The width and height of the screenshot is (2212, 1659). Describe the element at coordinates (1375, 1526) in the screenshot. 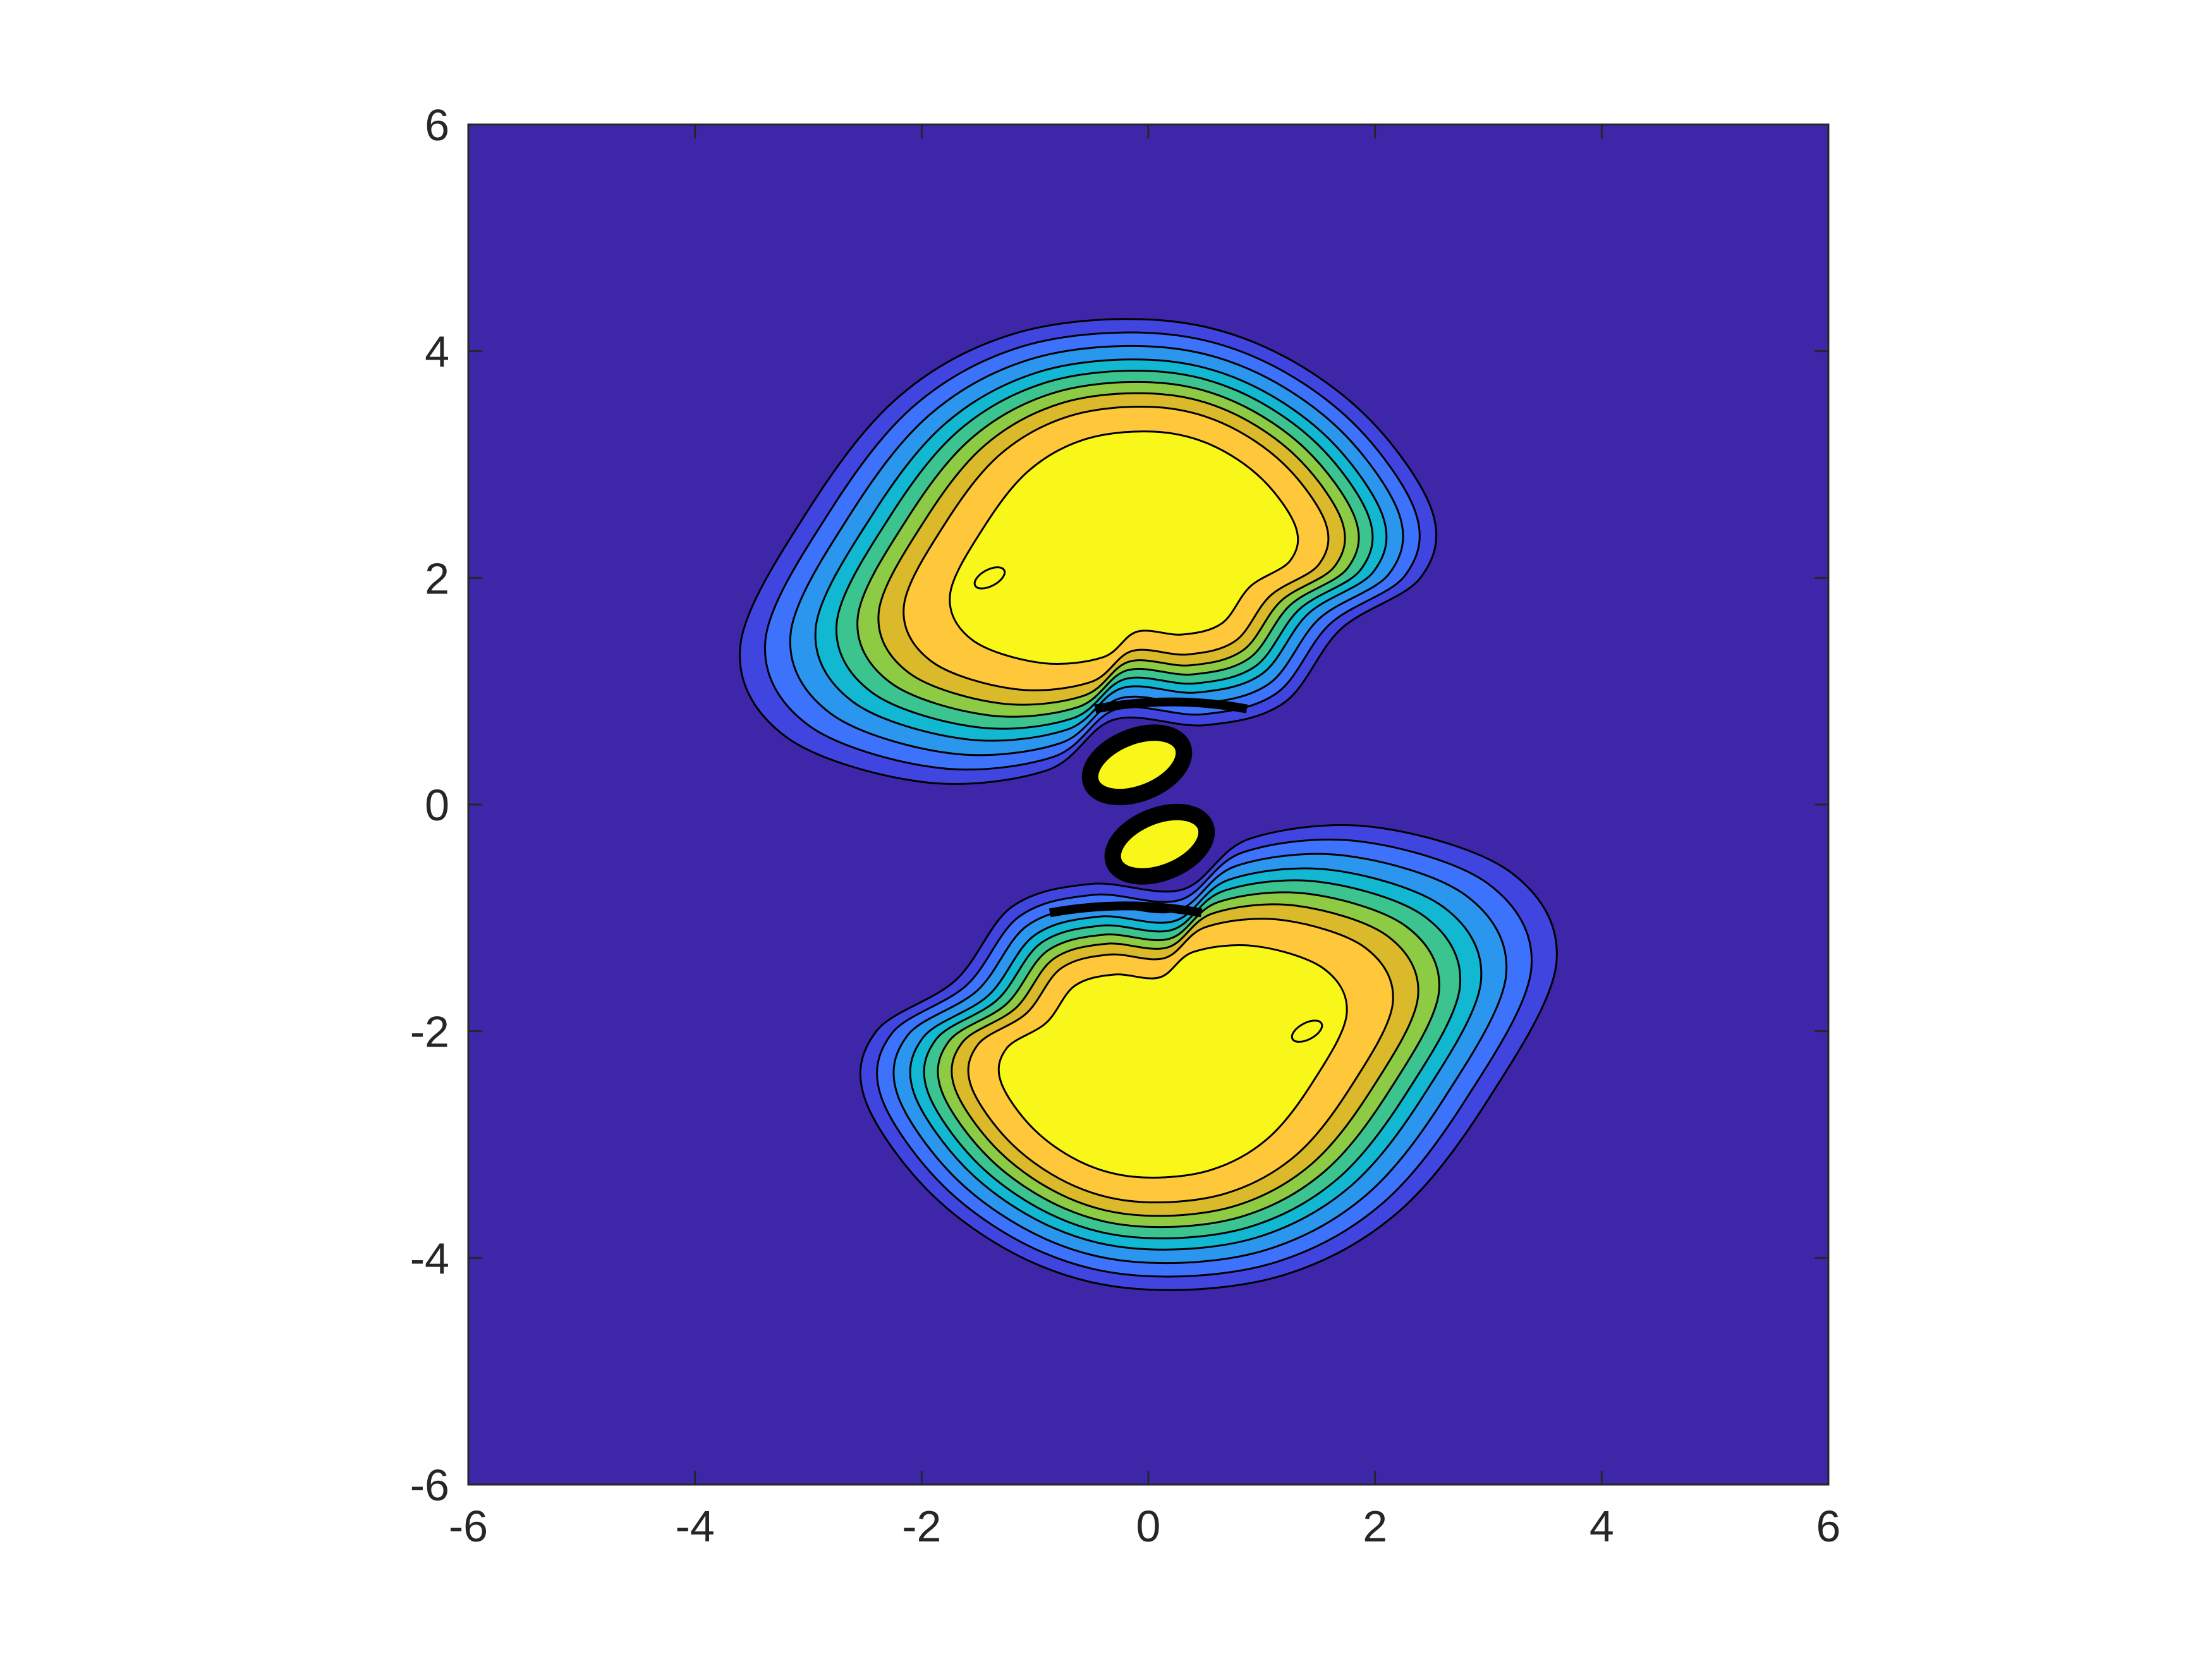

I see `x-tick-label: 2` at that location.